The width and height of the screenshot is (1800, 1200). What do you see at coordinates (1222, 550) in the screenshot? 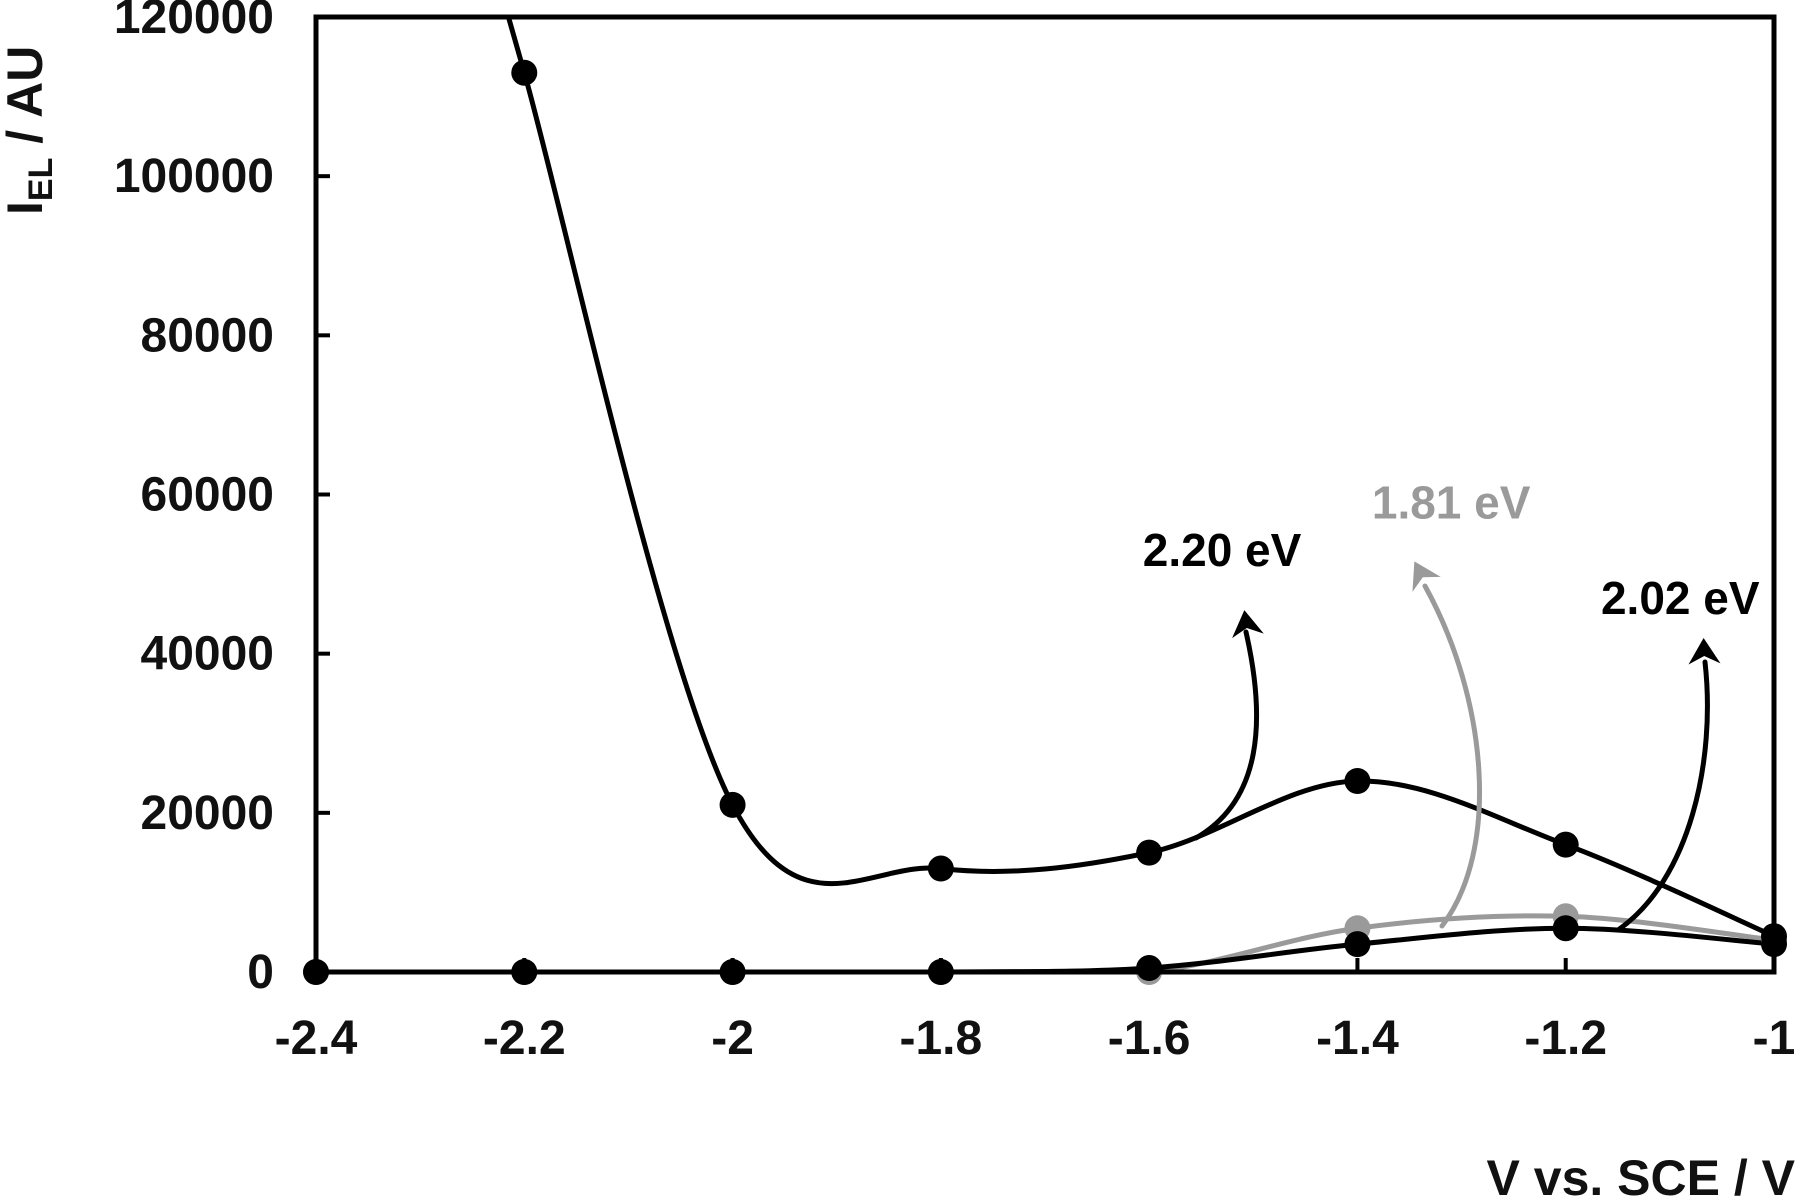
I see `annotation-label: 2.20 eV` at bounding box center [1222, 550].